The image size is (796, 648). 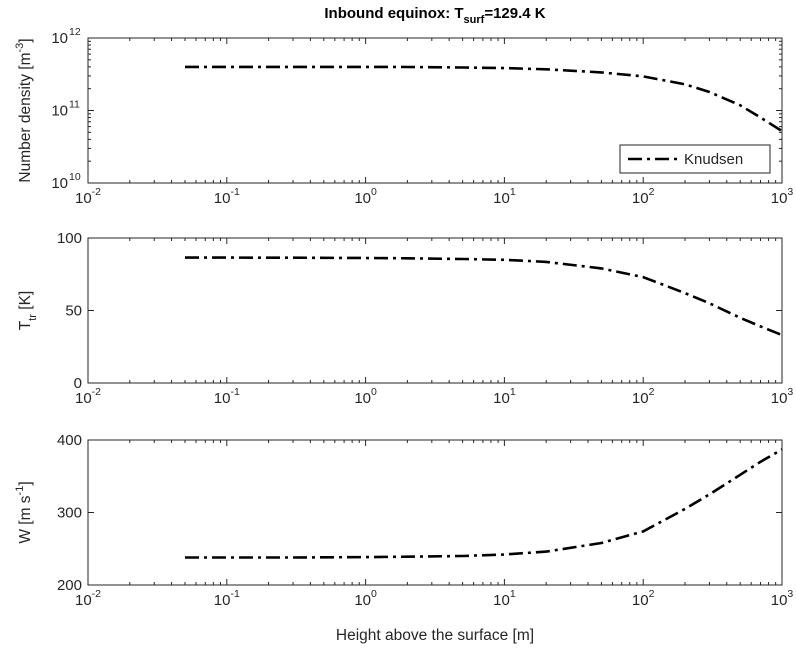 I want to click on y-tick-label: 0, so click(x=78, y=383).